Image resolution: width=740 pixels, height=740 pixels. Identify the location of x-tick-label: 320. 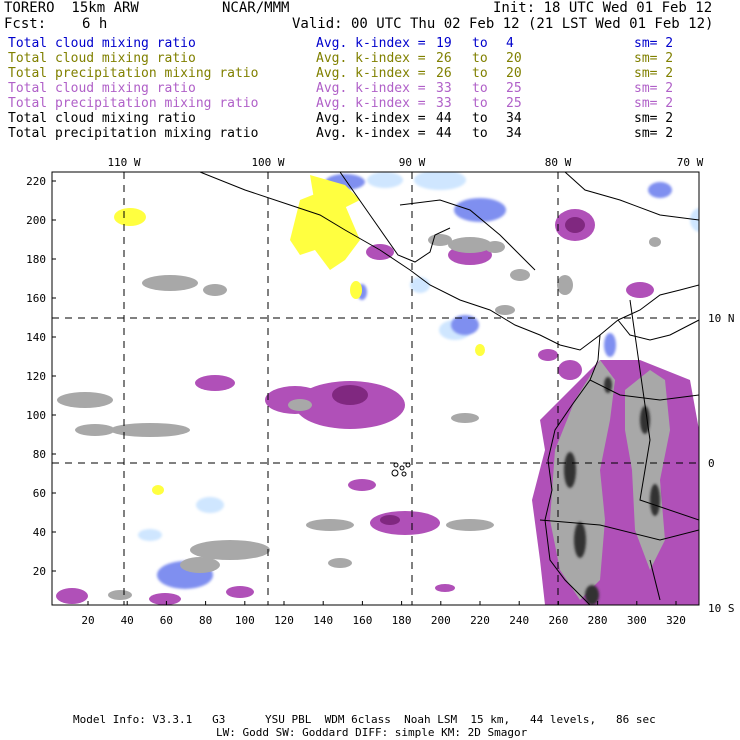
(676, 620).